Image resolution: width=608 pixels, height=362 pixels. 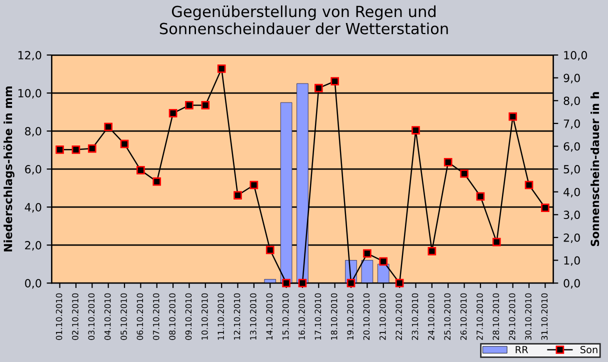 I want to click on x-tick-label: 01.10.2010, so click(x=59, y=316).